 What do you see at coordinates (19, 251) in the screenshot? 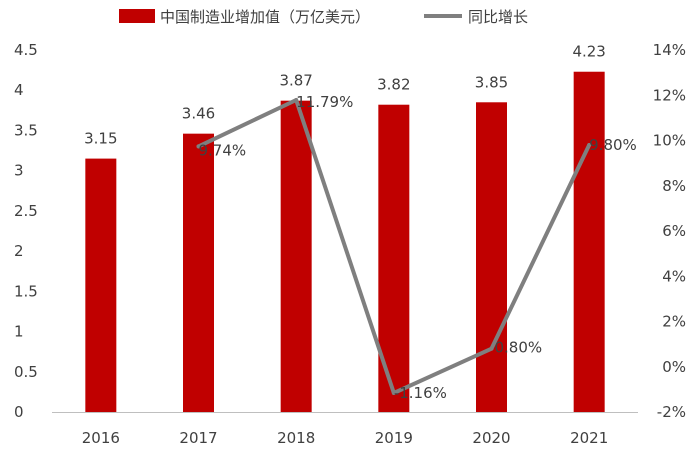
I see `y-left-tick-label: 2` at bounding box center [19, 251].